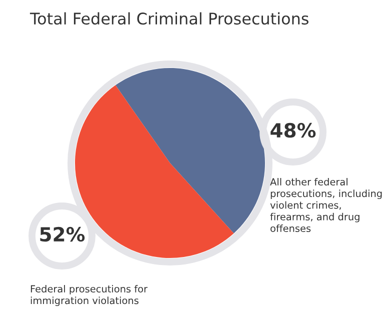 The width and height of the screenshot is (384, 320). What do you see at coordinates (293, 130) in the screenshot?
I see `data-label: 48%` at bounding box center [293, 130].